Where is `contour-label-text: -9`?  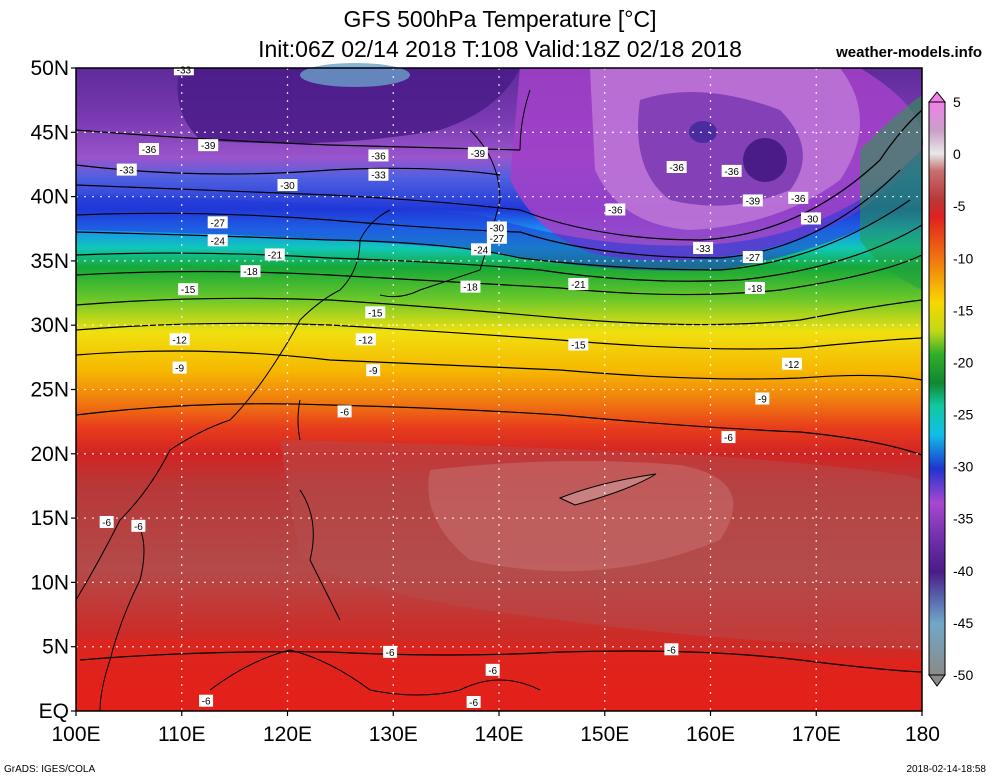 contour-label-text: -9 is located at coordinates (373, 371).